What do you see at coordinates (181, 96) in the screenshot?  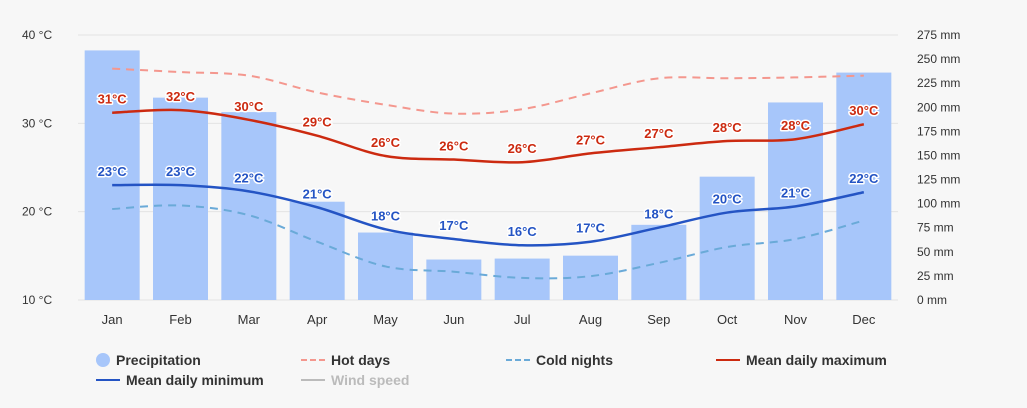 I see `mean-daily-maximum-data-label: 32°C` at bounding box center [181, 96].